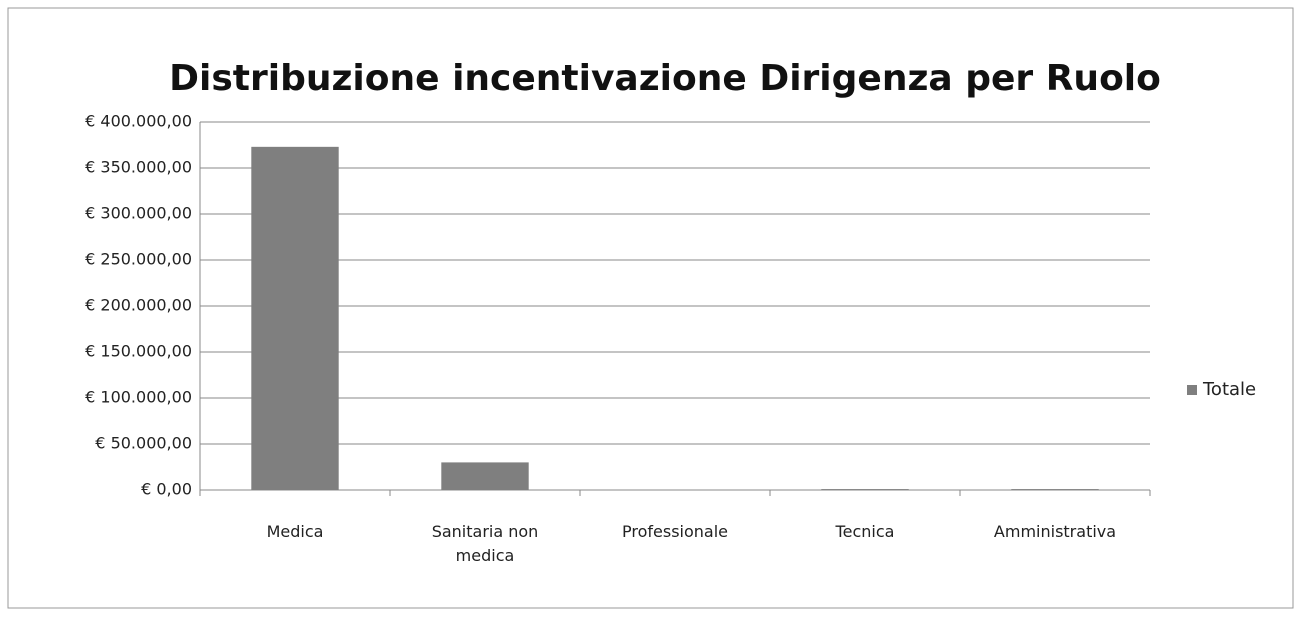 This screenshot has height=643, width=1309. Describe the element at coordinates (295, 531) in the screenshot. I see `x-tick-label: Medica` at that location.